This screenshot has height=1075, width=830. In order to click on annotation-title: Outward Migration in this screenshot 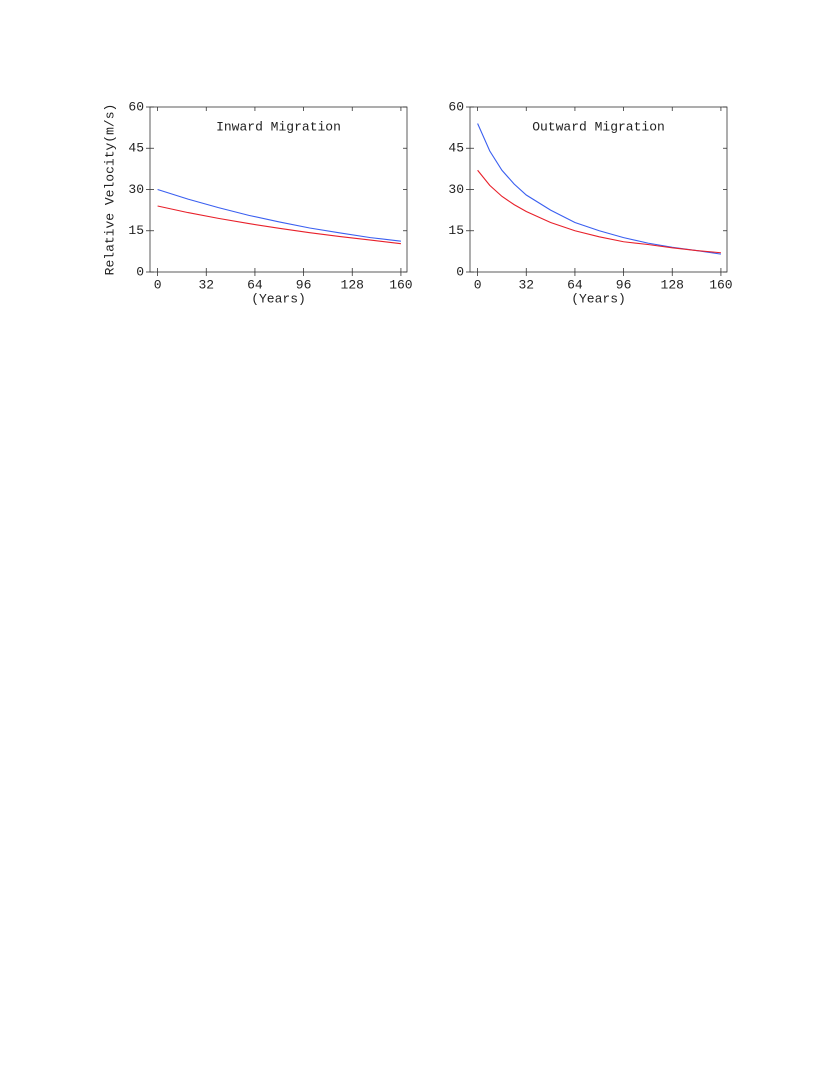, I will do `click(598, 126)`.